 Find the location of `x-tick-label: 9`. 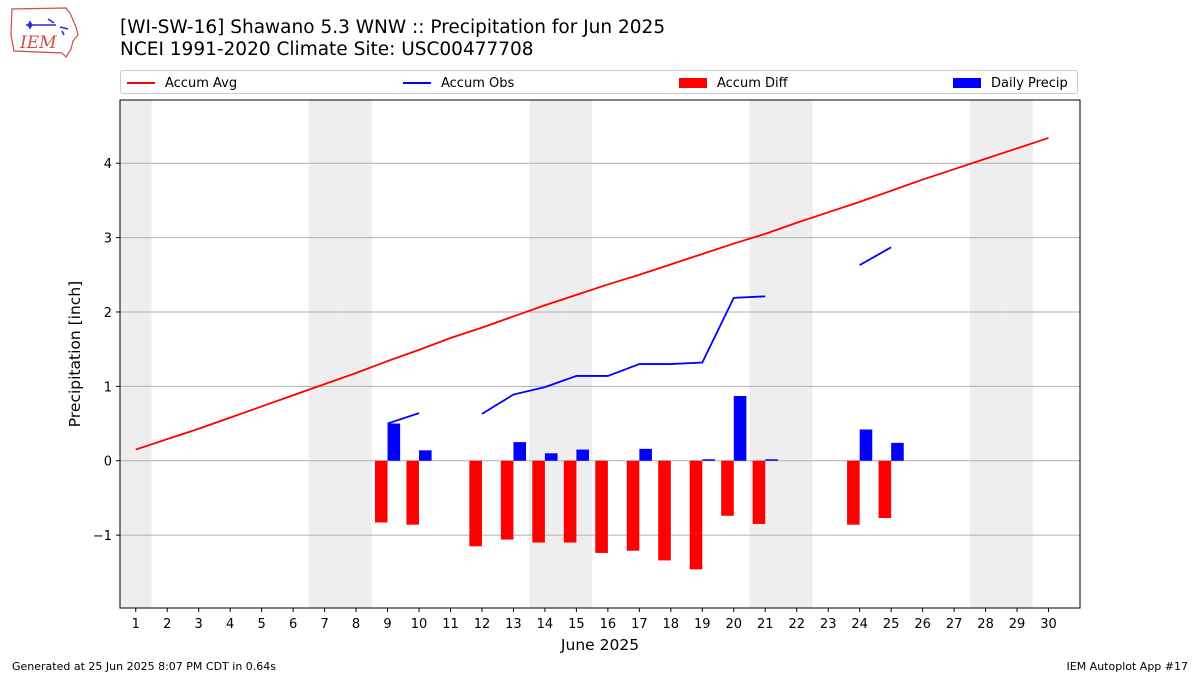

x-tick-label: 9 is located at coordinates (387, 624).